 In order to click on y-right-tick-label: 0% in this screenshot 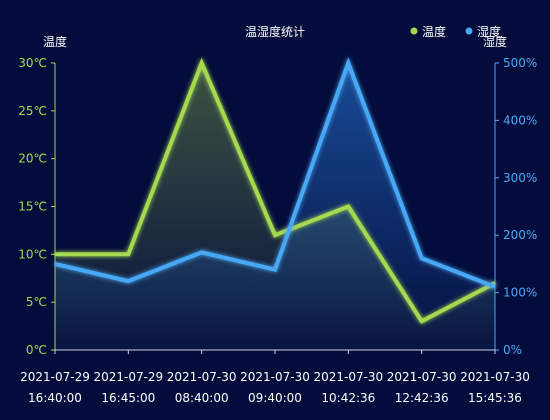, I will do `click(512, 350)`.